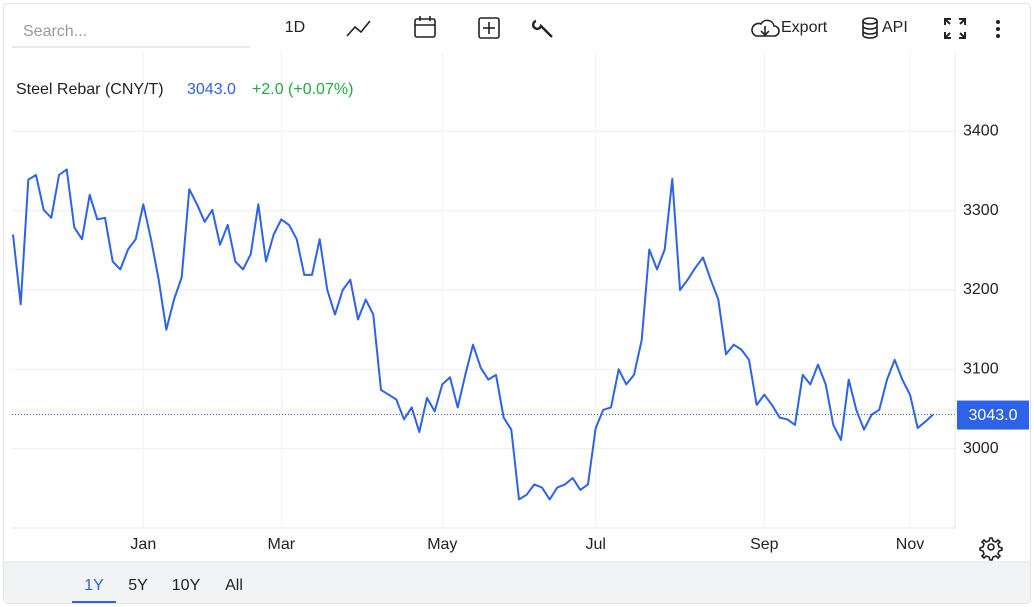  Describe the element at coordinates (186, 585) in the screenshot. I see `range-tab: 10Y` at that location.